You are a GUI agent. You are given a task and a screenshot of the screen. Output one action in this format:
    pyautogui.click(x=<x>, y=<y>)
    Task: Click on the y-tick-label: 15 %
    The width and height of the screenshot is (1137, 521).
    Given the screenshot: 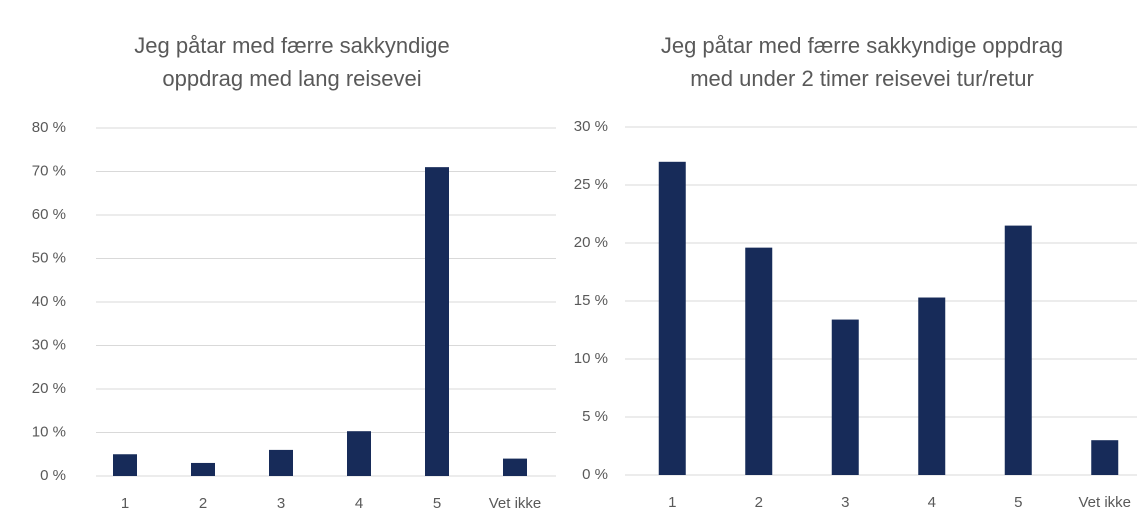 What is the action you would take?
    pyautogui.click(x=591, y=300)
    